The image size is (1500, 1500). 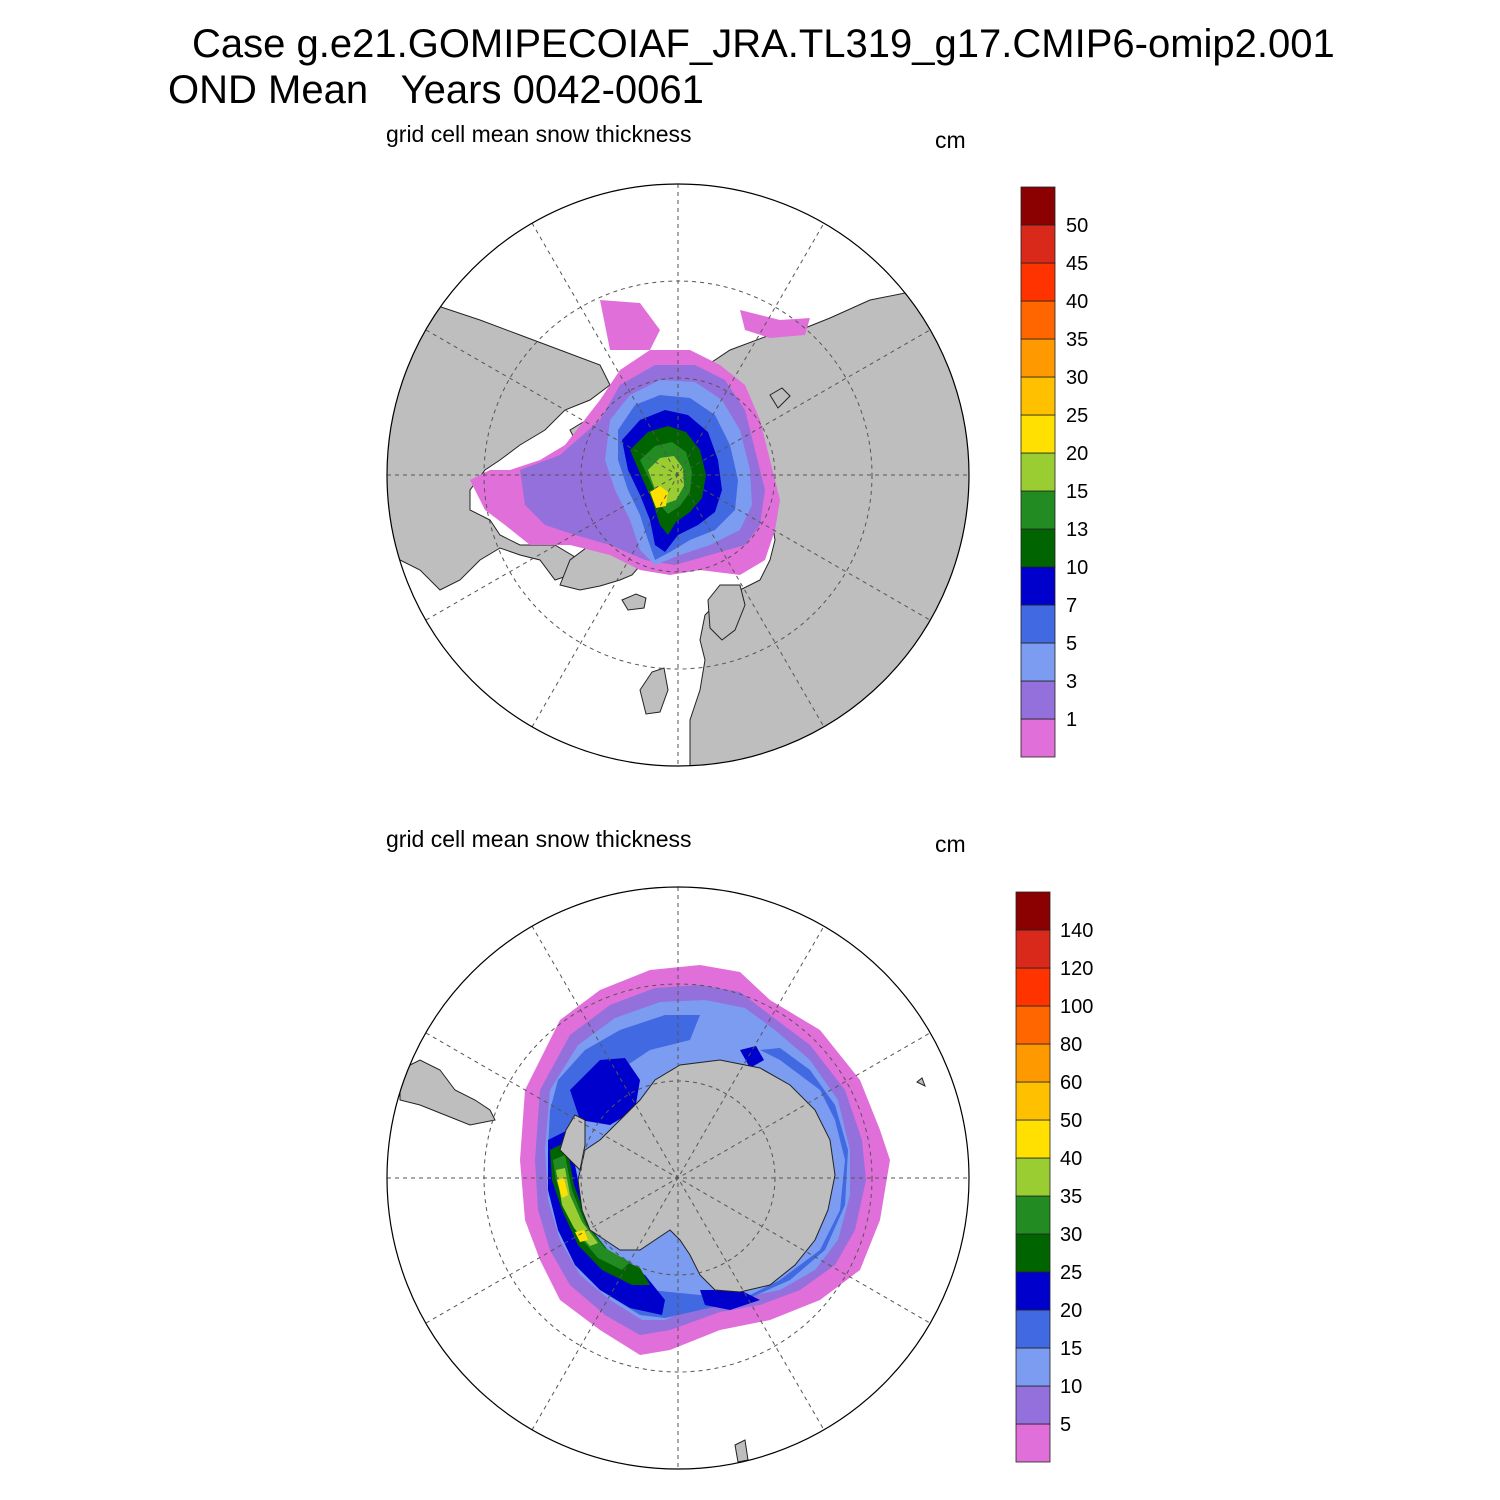 I want to click on north-colorbar-tick-label: 10, so click(x=1077, y=568).